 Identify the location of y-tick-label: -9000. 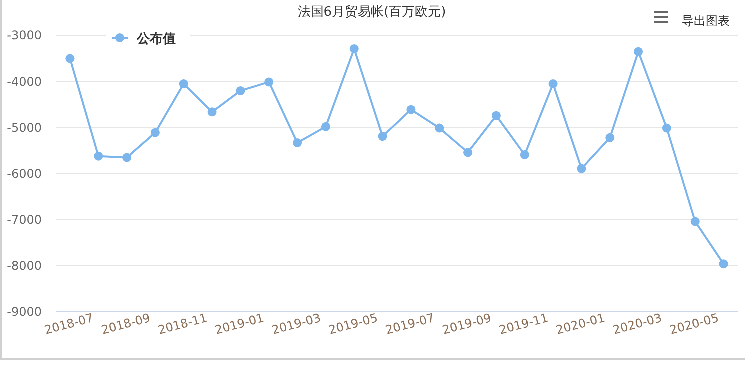
(24, 312).